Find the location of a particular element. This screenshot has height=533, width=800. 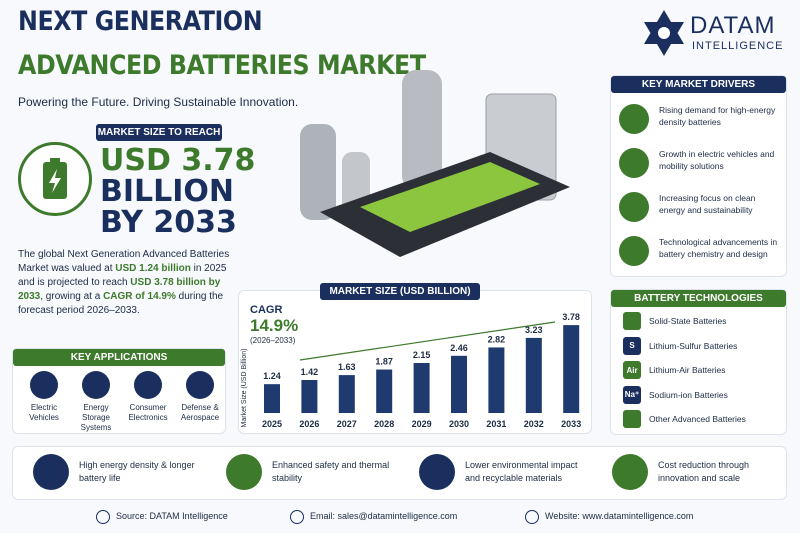

tech-icon: Air is located at coordinates (632, 370).